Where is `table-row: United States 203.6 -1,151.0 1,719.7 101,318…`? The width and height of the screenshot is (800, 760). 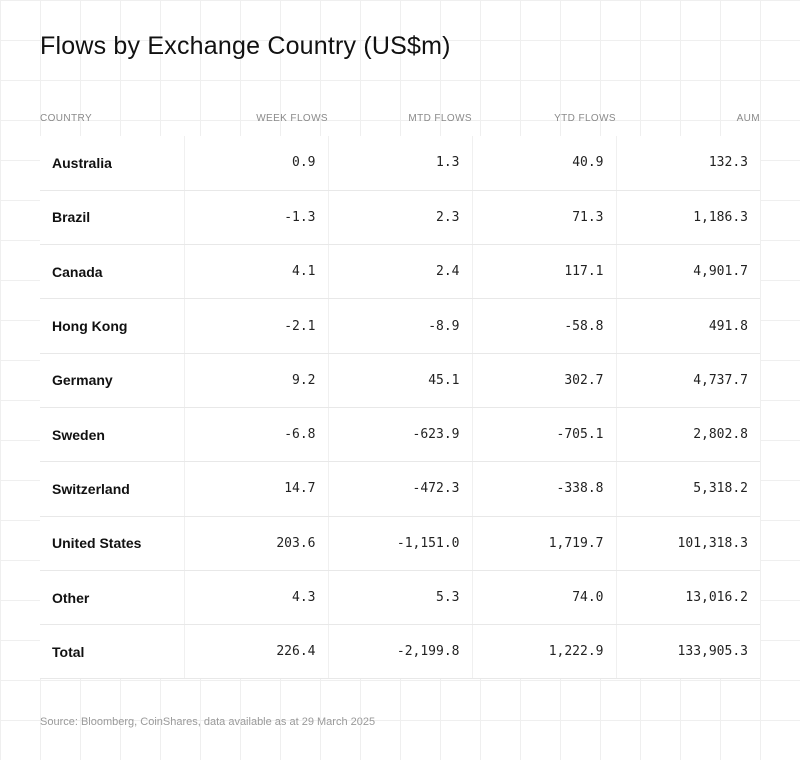 table-row: United States 203.6 -1,151.0 1,719.7 101,318… is located at coordinates (400, 543).